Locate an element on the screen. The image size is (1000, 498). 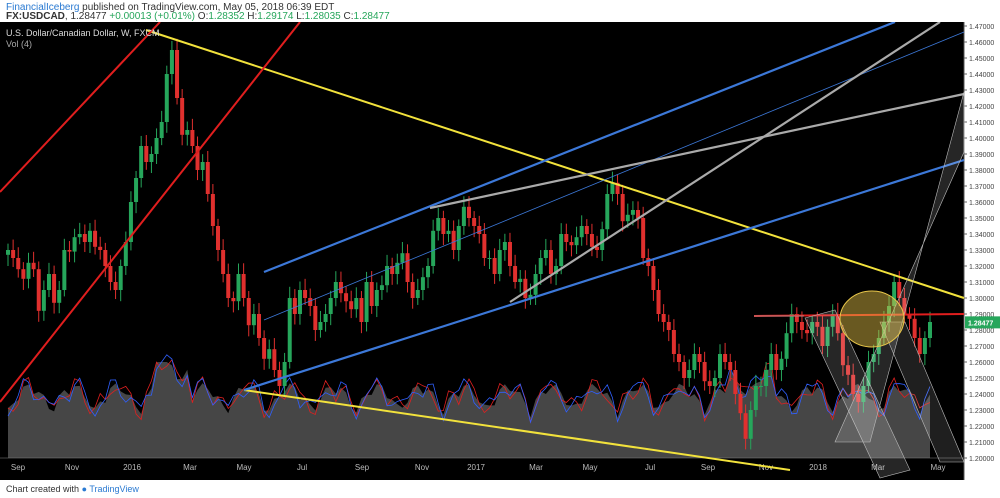
y-tick-label: 1.25000 is located at coordinates (981, 379).